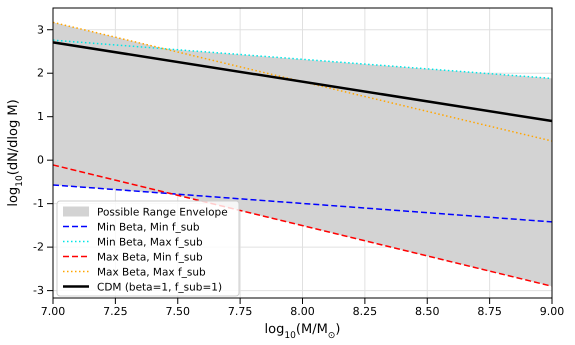 The width and height of the screenshot is (575, 345). Describe the element at coordinates (40, 117) in the screenshot. I see `y-tick-label: 1` at that location.